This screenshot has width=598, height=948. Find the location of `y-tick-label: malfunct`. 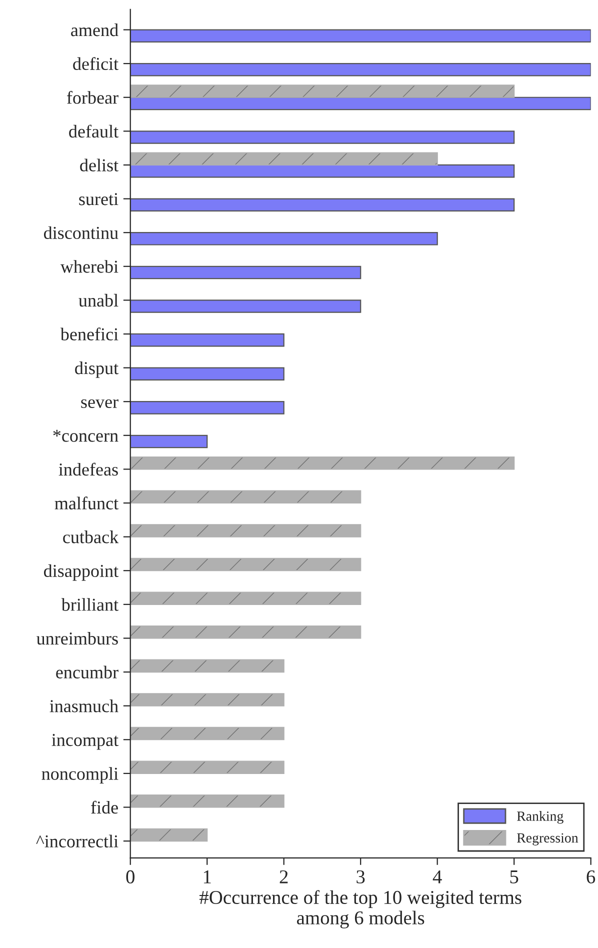

y-tick-label: malfunct is located at coordinates (86, 503).